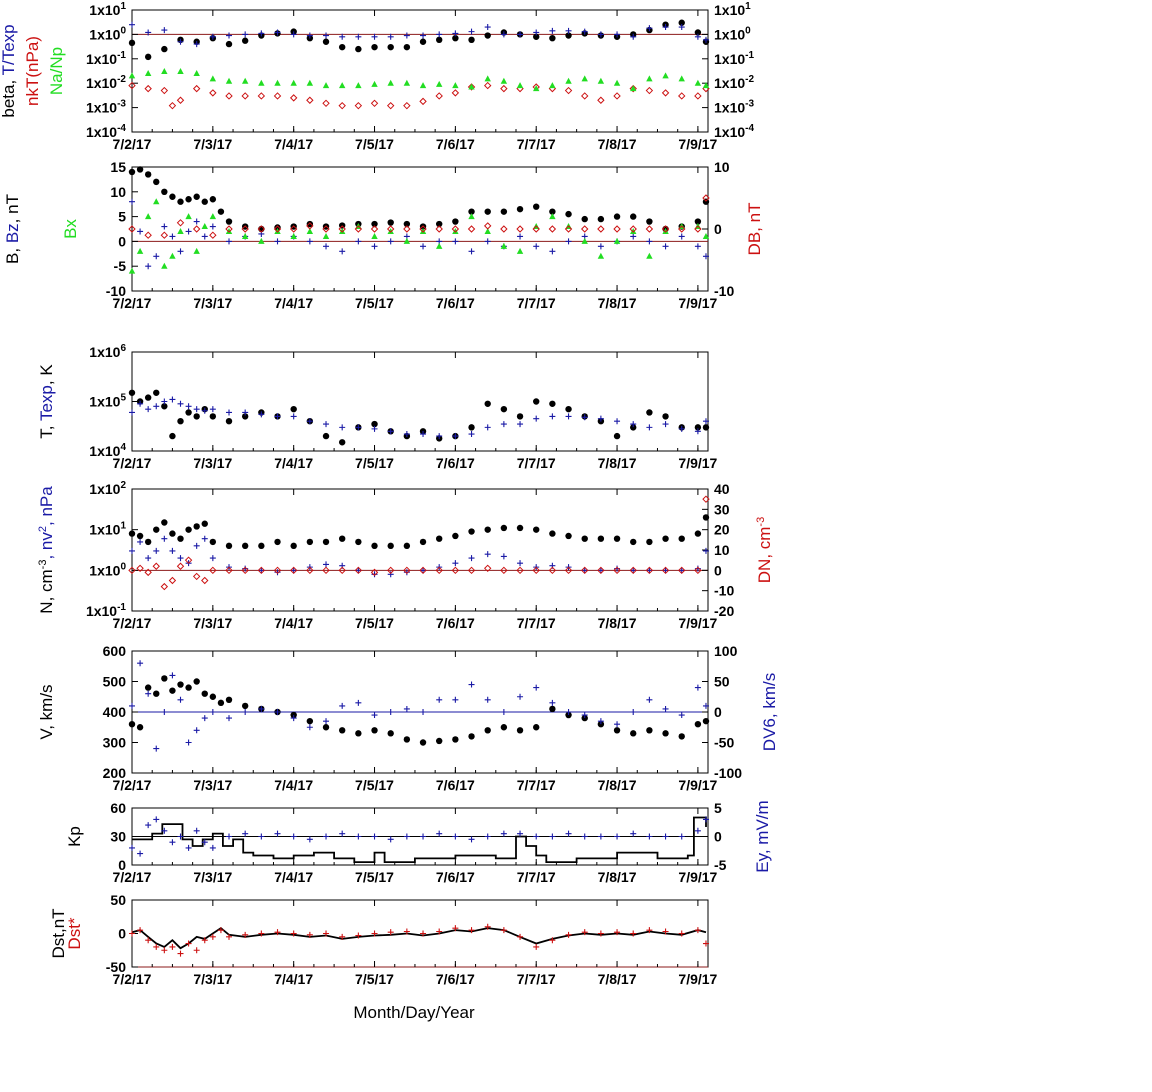 This screenshot has width=1152, height=1092. Describe the element at coordinates (536, 463) in the screenshot. I see `x-tick-label: 7/7/17` at that location.